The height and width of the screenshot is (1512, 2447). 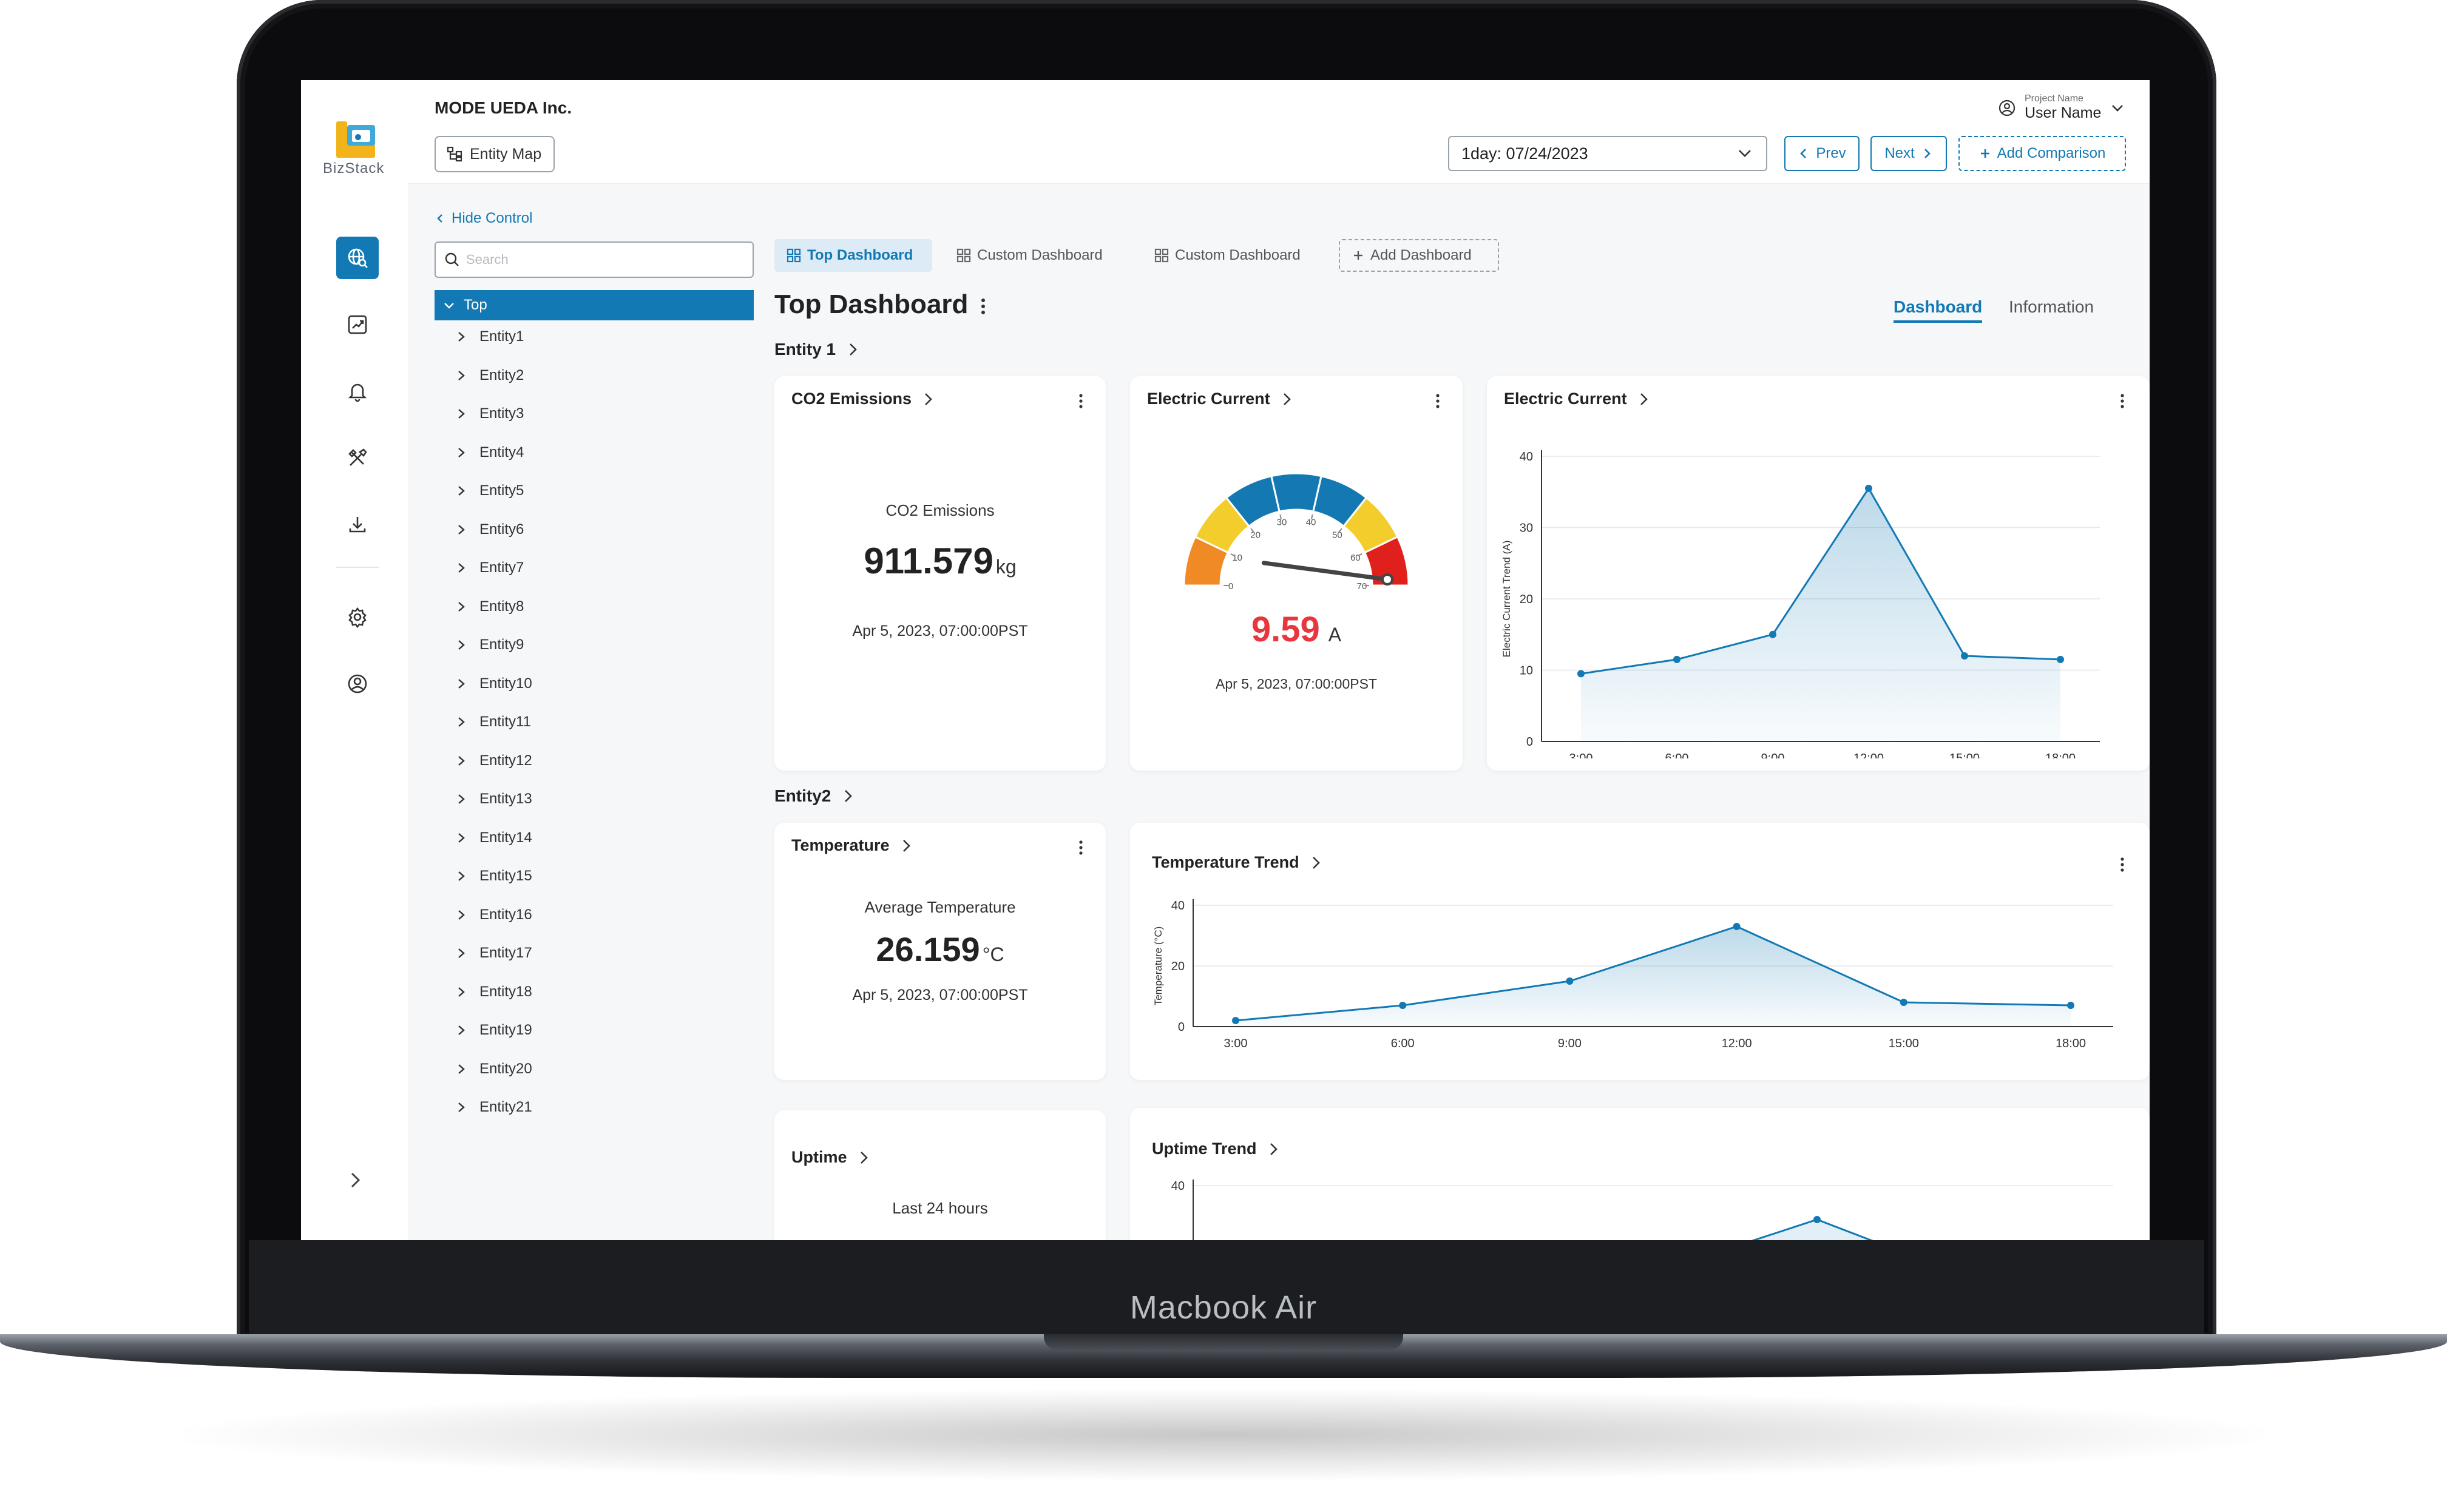 I want to click on chart-icon, so click(x=357, y=324).